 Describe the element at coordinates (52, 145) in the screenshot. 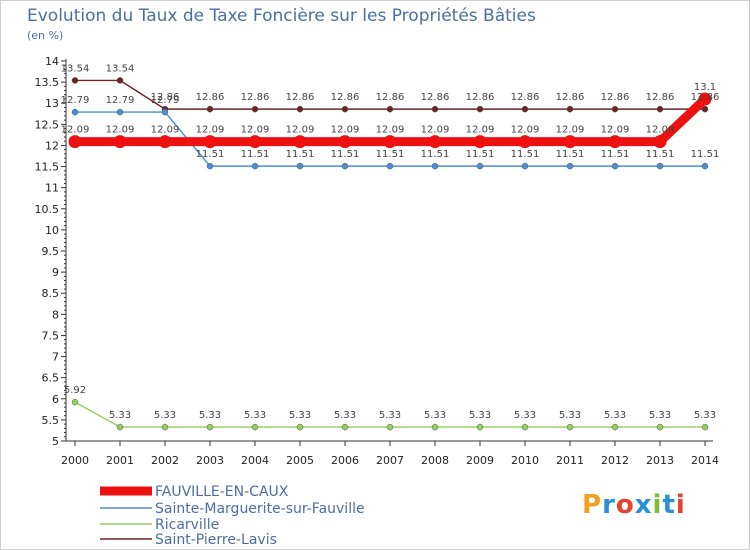

I see `y-tick-label: 12` at that location.